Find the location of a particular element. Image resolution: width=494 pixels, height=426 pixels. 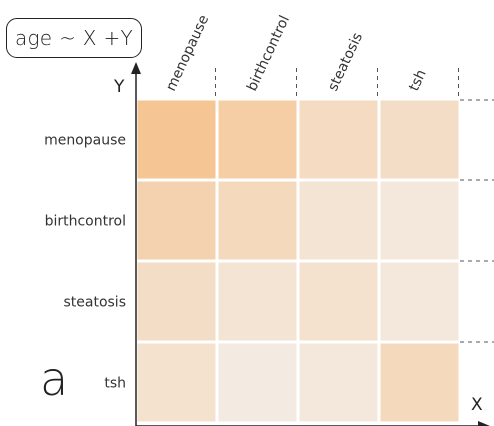

panel-label: a is located at coordinates (54, 379).